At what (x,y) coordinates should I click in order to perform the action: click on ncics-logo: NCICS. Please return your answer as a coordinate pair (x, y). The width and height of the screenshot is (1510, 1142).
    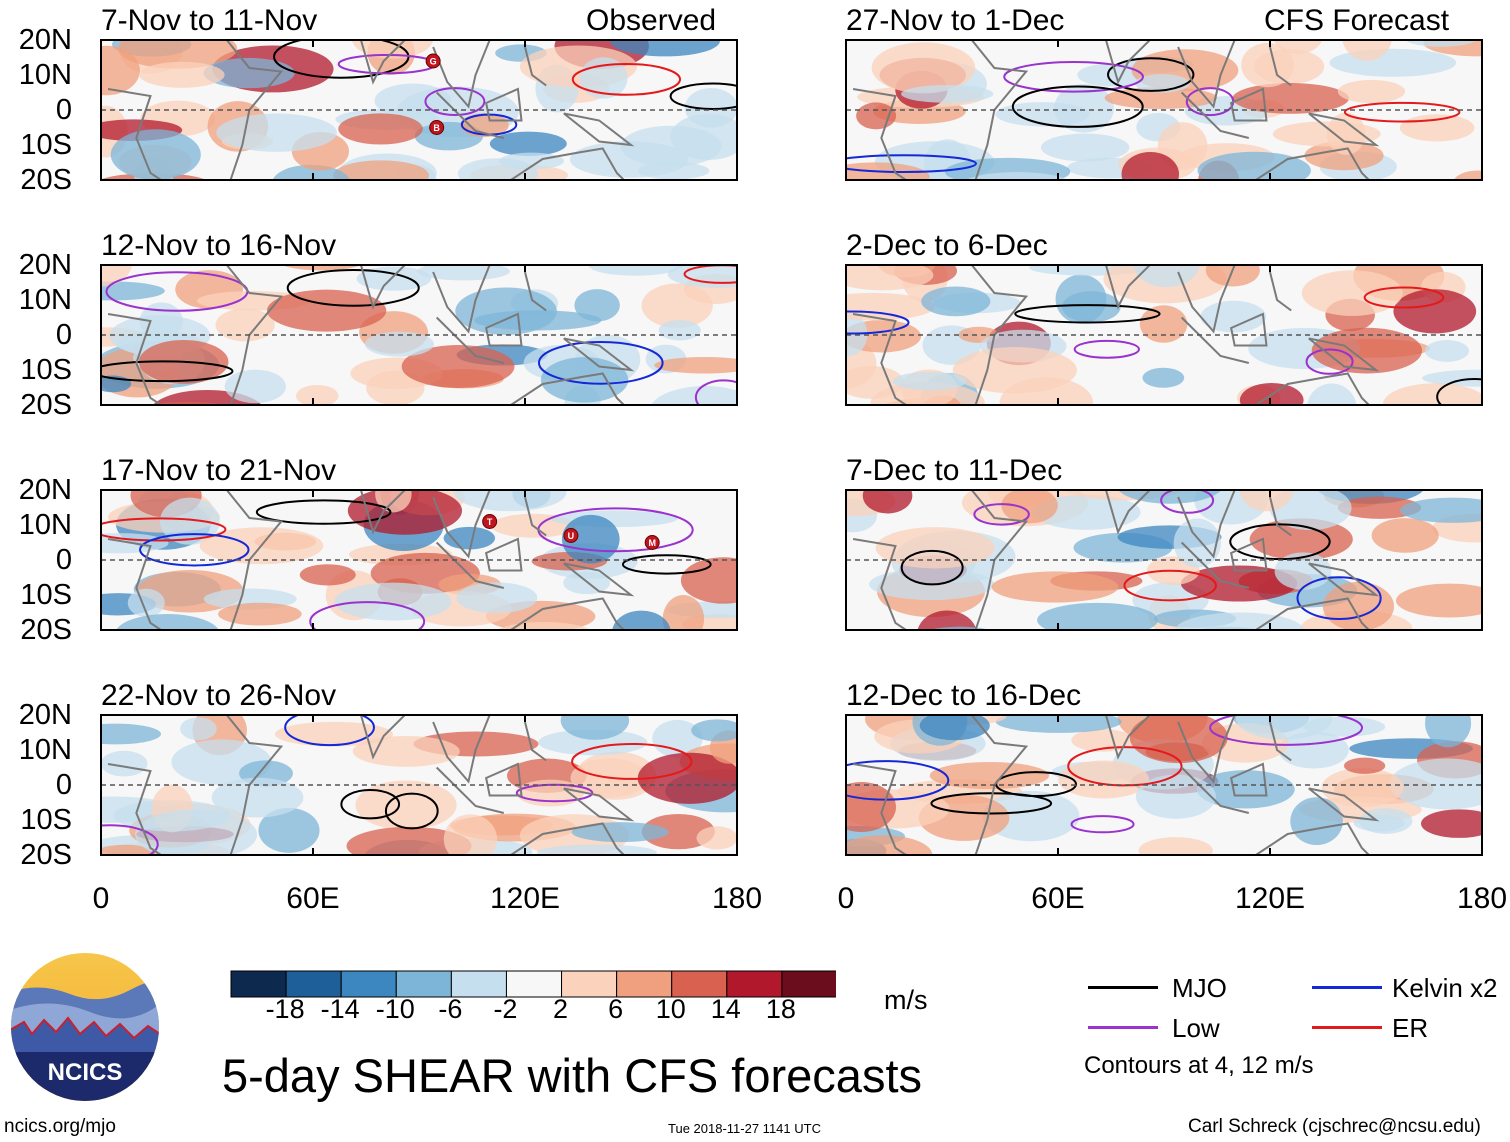
    Looking at the image, I should click on (85, 1027).